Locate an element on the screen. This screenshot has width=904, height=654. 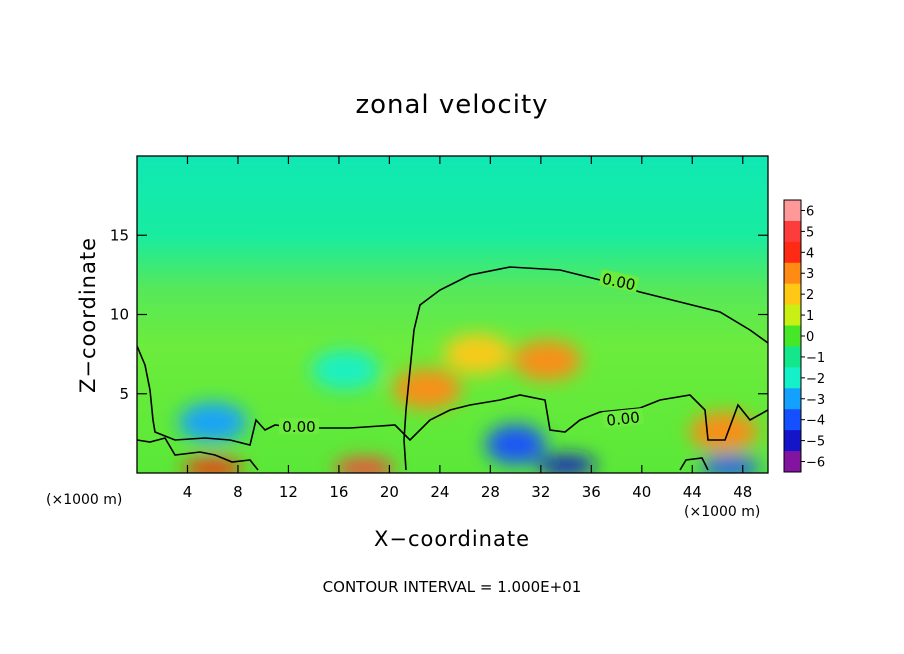
contour-near-surface is located at coordinates (452, 395).